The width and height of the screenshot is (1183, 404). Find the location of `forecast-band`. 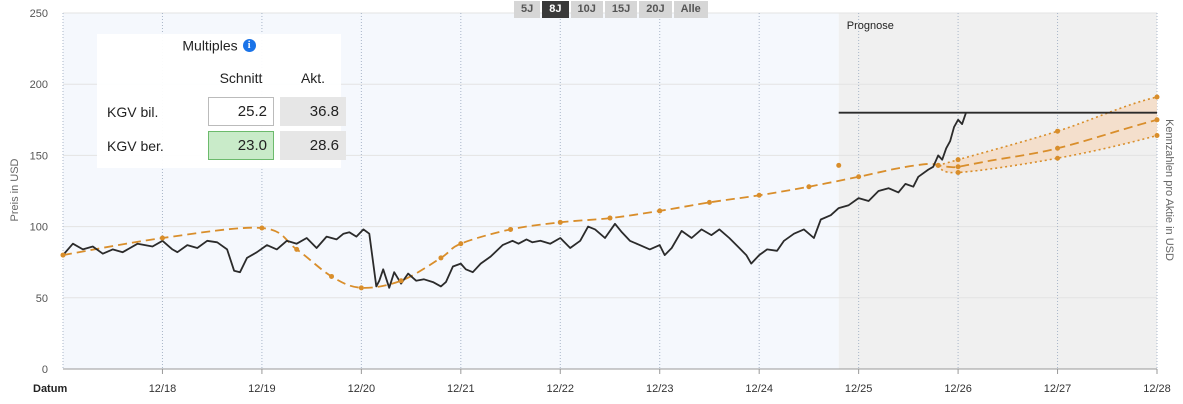

forecast-band is located at coordinates (1047, 135).